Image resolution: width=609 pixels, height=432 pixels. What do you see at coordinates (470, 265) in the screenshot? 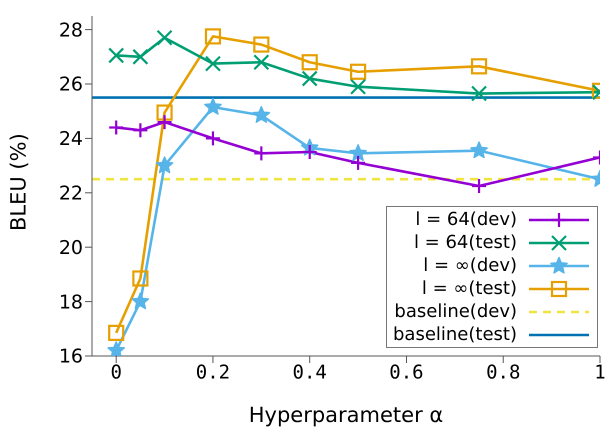
I see `legend-label: l = ∞(dev)` at bounding box center [470, 265].